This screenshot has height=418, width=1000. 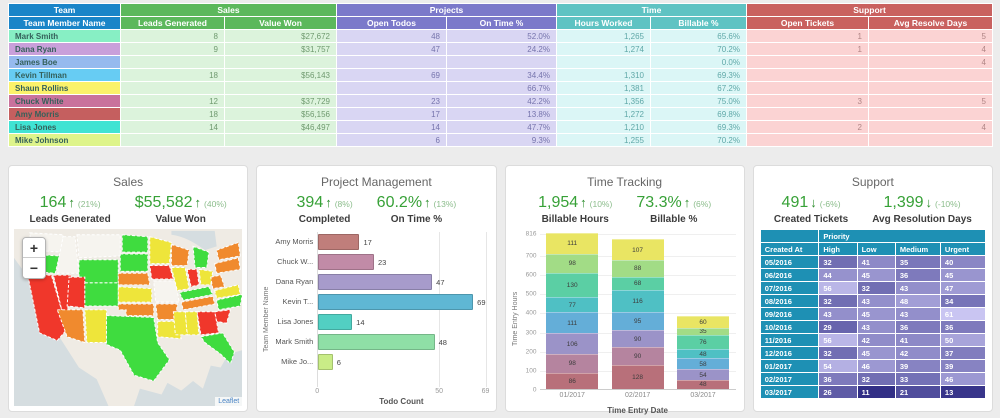 I want to click on member-name-cell: Amy Morris, so click(x=64, y=114).